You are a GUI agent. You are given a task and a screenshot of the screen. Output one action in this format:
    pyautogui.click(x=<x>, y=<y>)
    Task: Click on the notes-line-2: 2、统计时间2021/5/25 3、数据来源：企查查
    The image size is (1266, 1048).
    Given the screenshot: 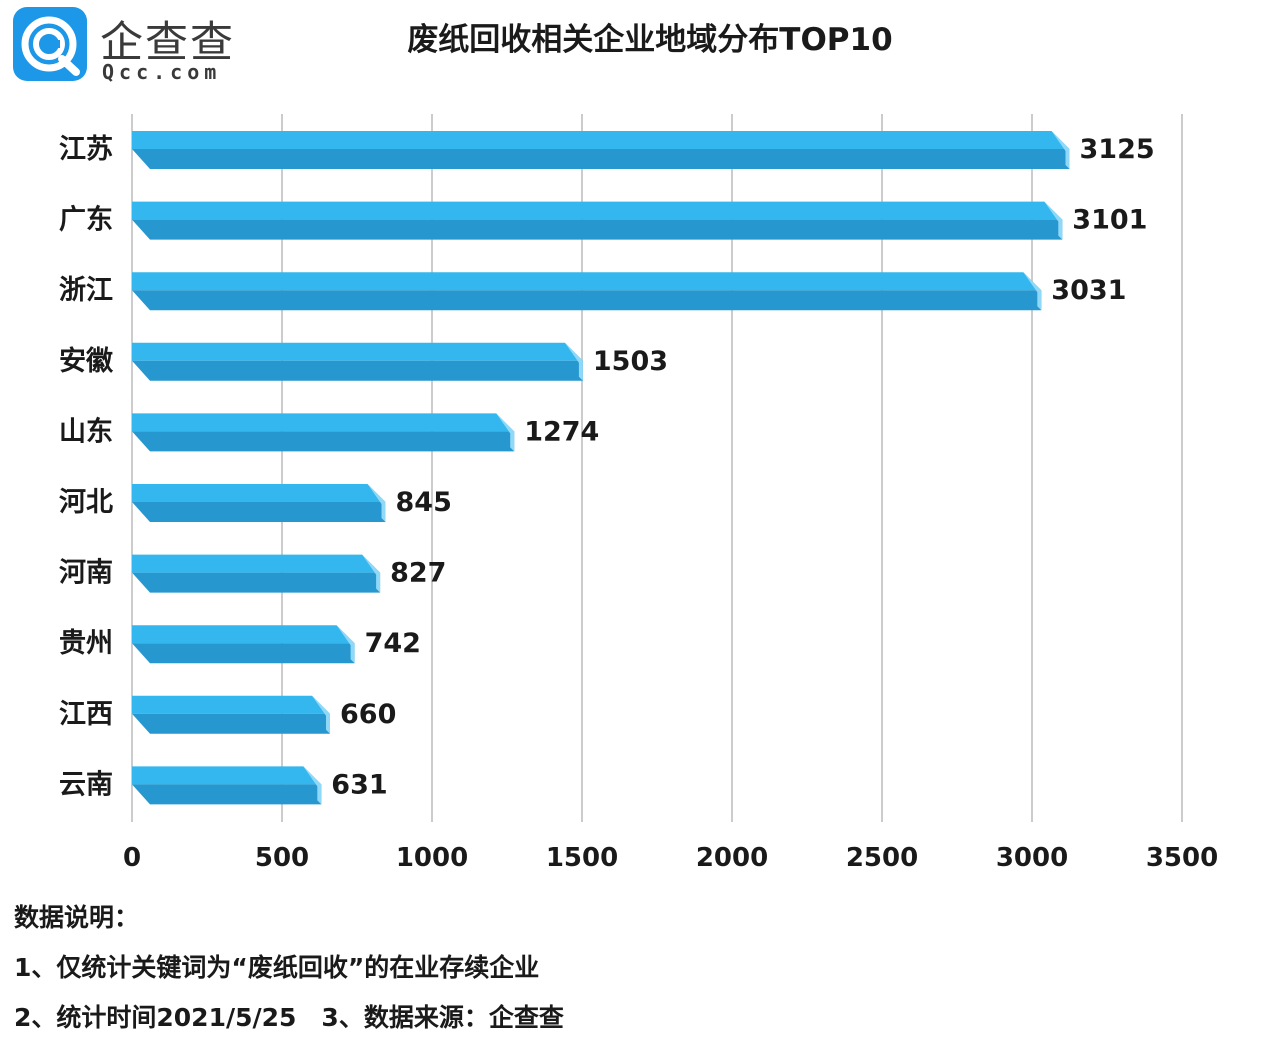 What is the action you would take?
    pyautogui.click(x=289, y=1017)
    